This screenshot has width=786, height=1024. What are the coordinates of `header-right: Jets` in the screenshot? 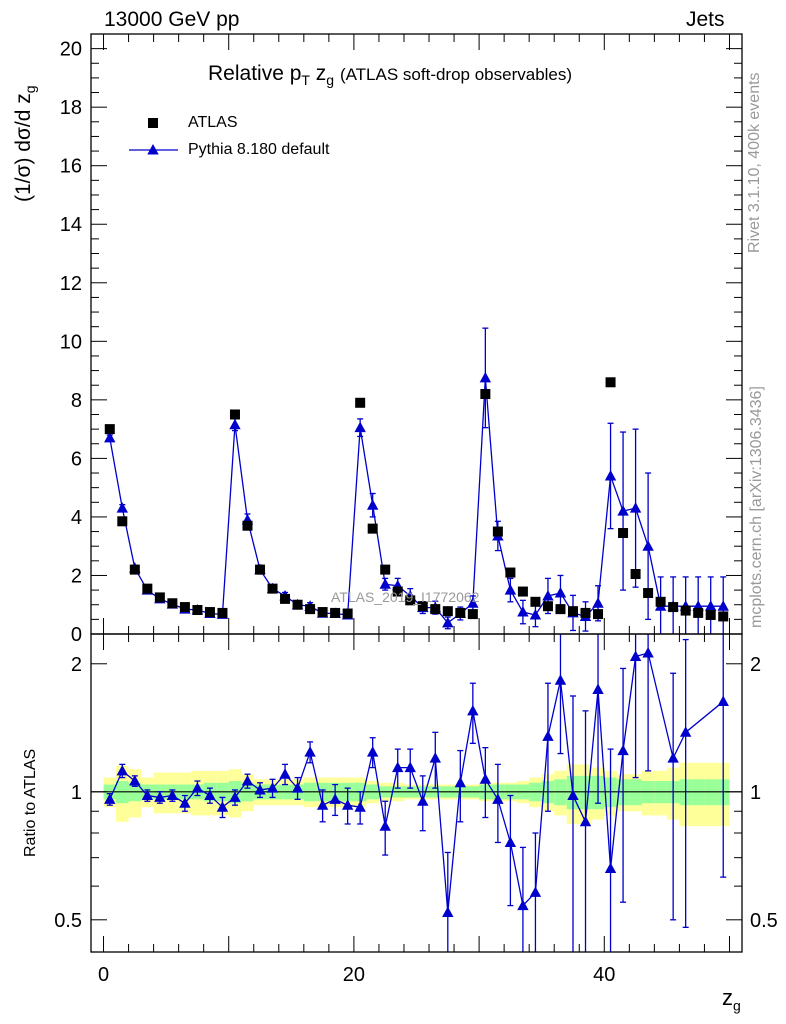 It's located at (705, 19).